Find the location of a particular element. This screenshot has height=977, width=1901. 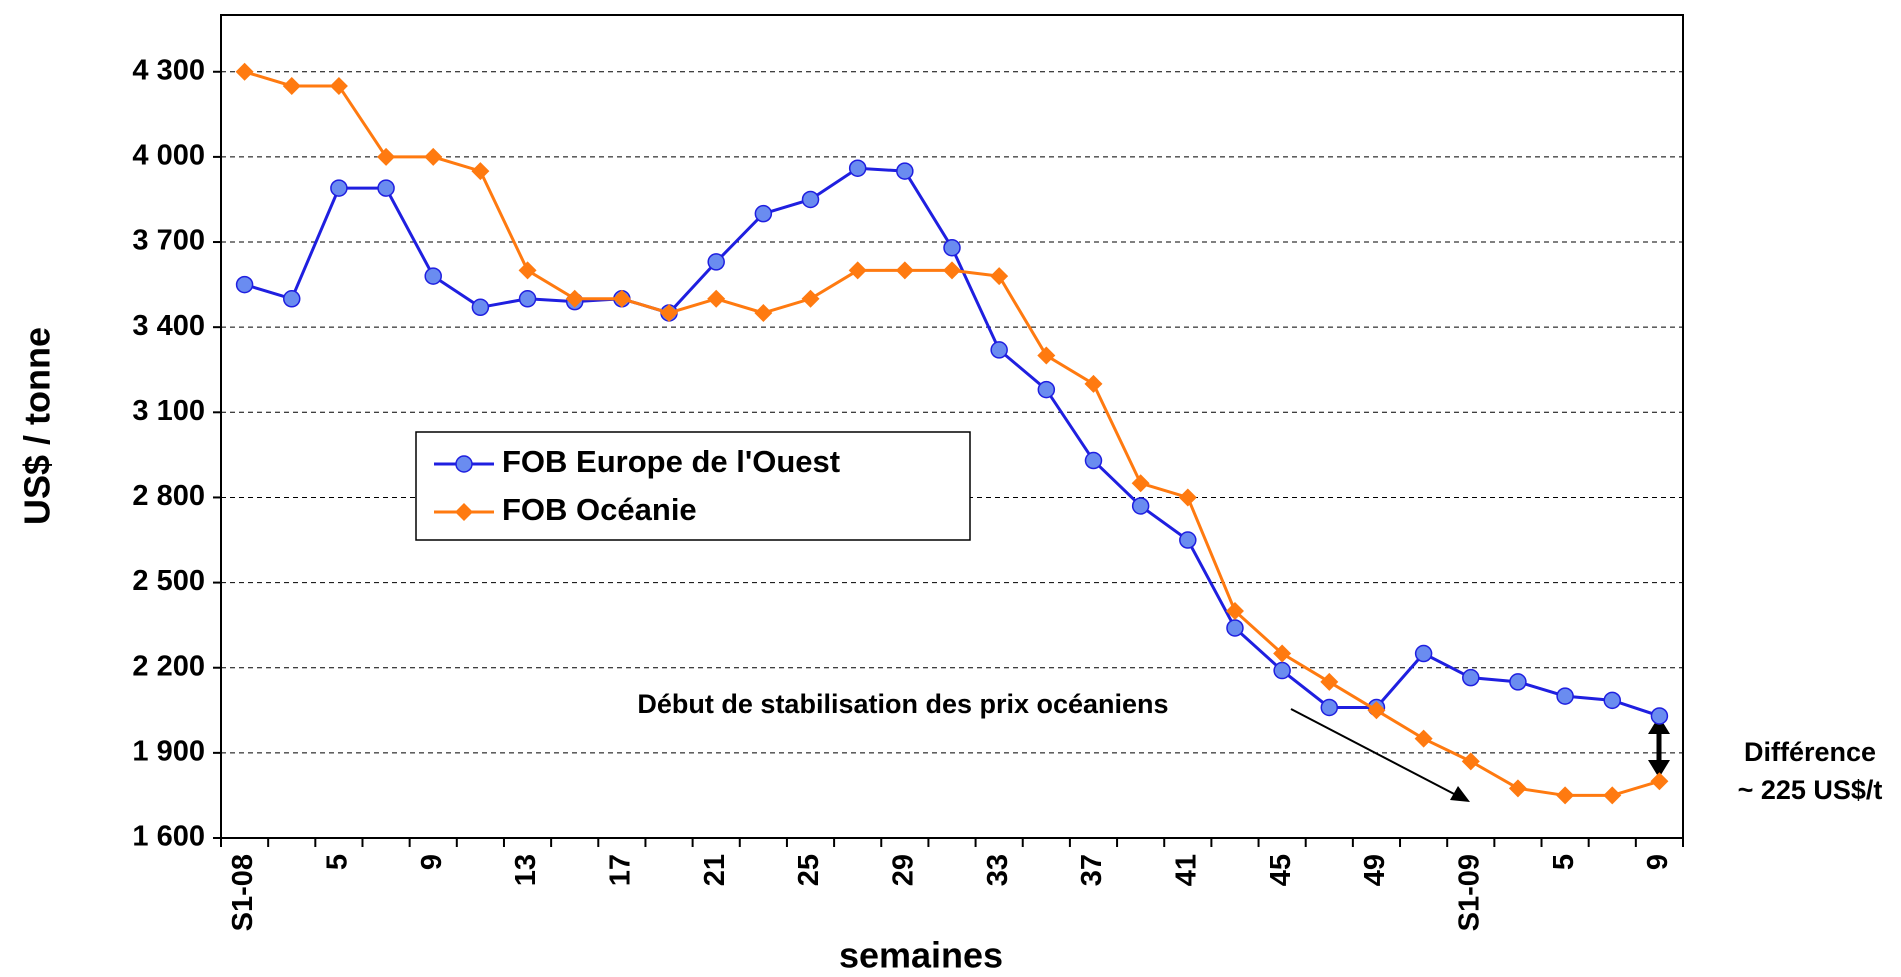

legend-label: FOB Europe de l'Ouest is located at coordinates (671, 461).